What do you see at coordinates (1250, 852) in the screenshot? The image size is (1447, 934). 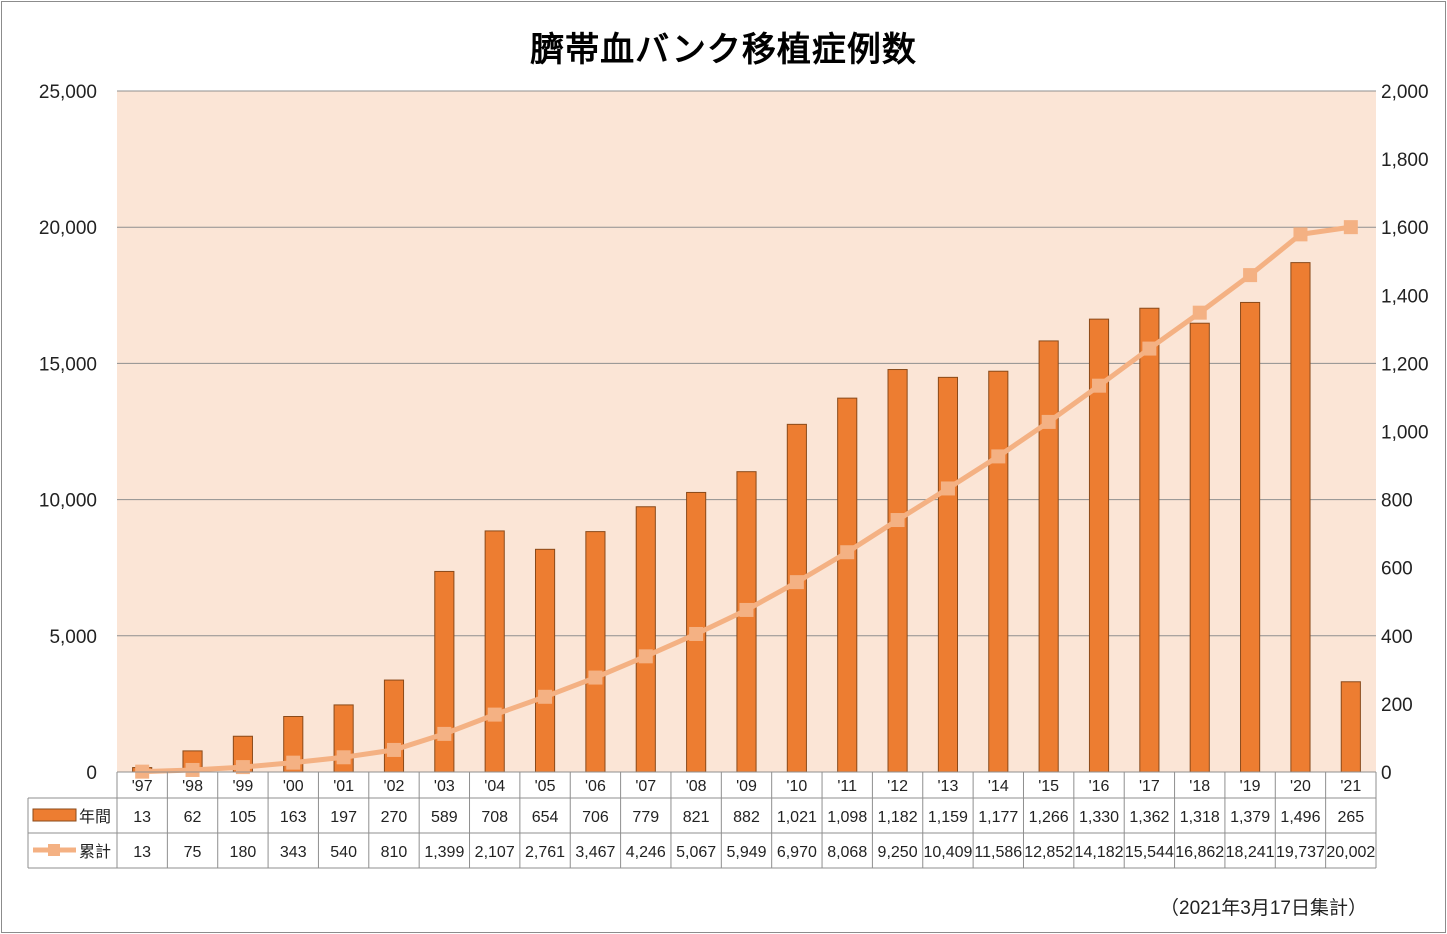 I see `table-cell-cumulative: 18,241` at bounding box center [1250, 852].